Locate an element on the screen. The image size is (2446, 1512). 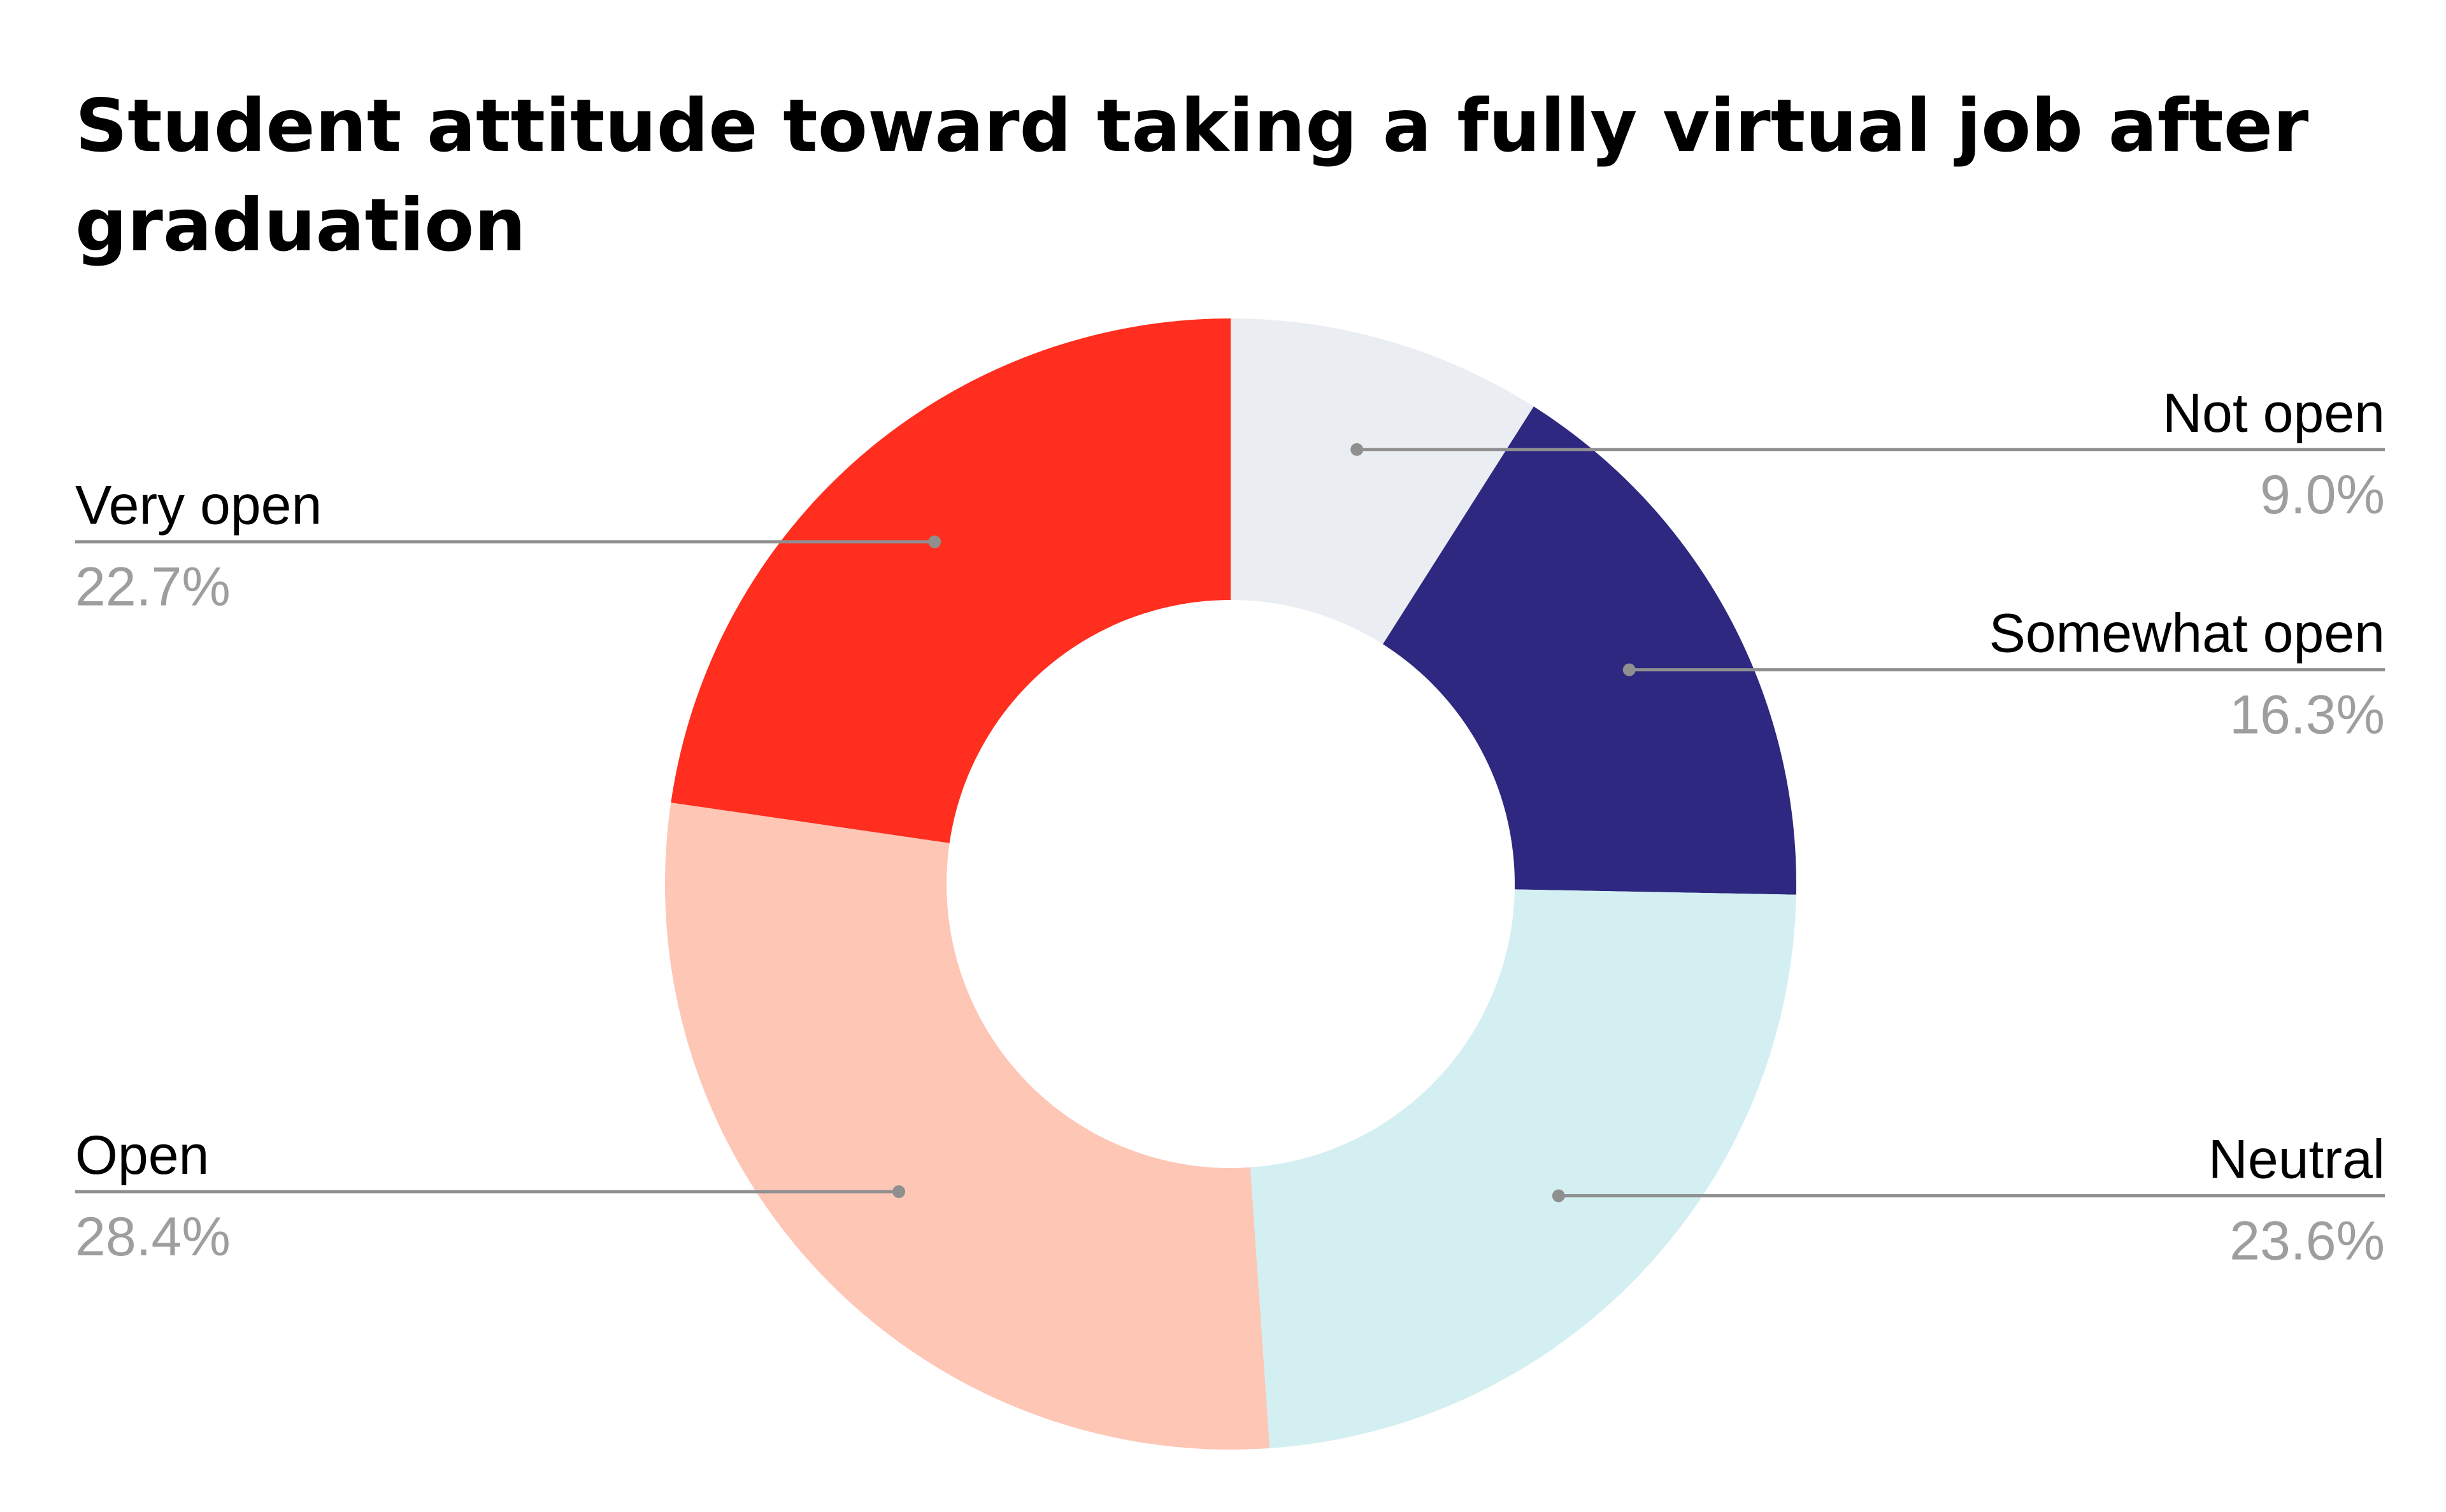
slice-neutral is located at coordinates (1523, 1168).